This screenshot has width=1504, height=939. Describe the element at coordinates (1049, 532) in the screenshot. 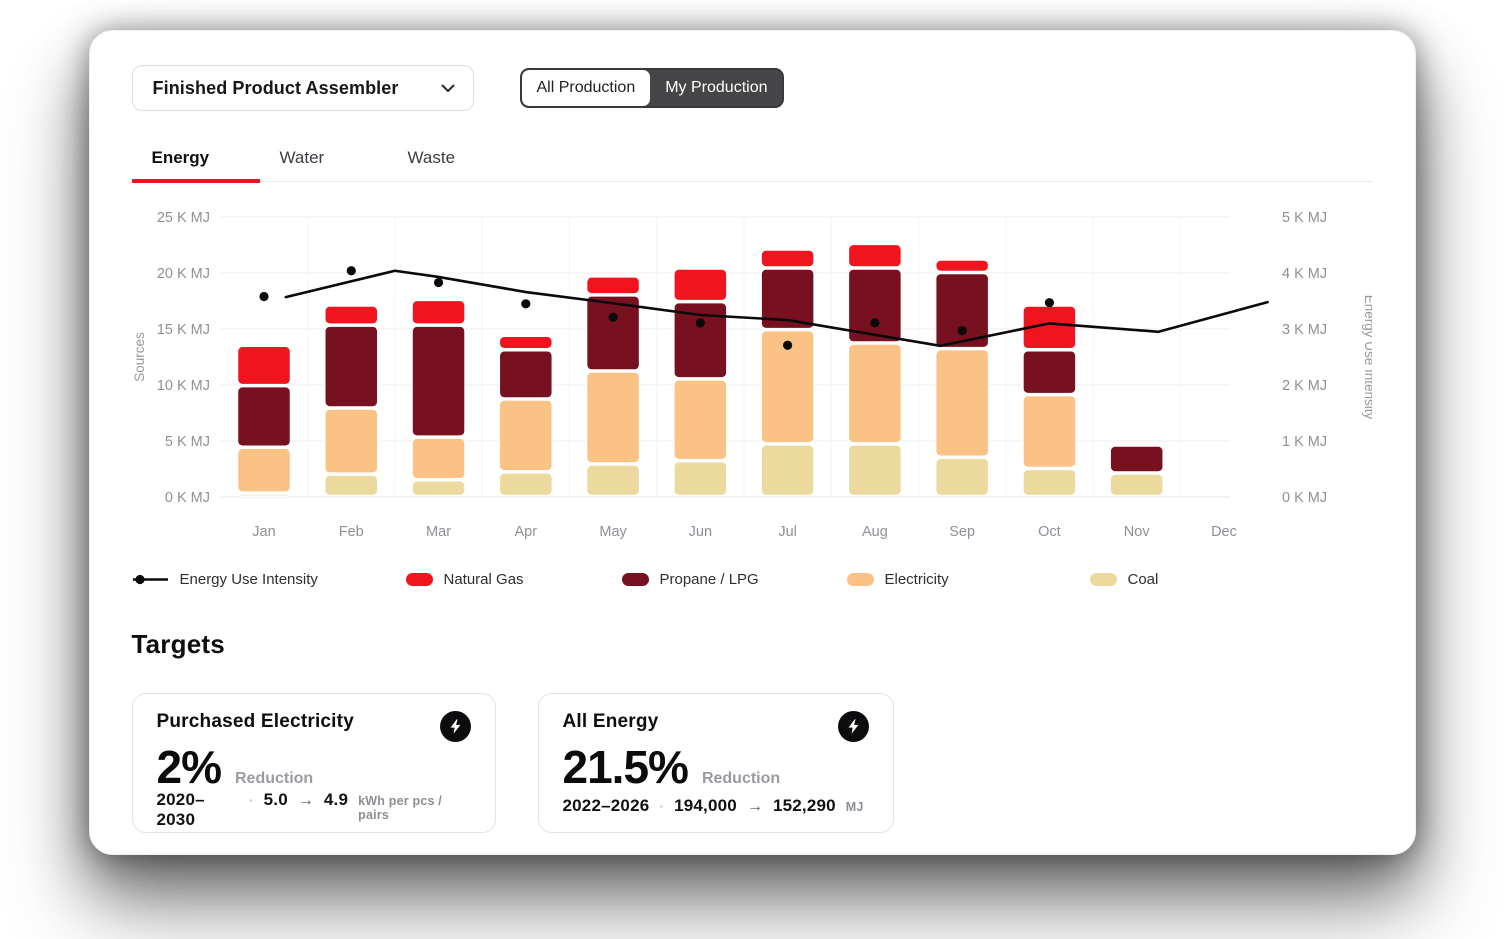

I see `svg-text: Oct` at that location.